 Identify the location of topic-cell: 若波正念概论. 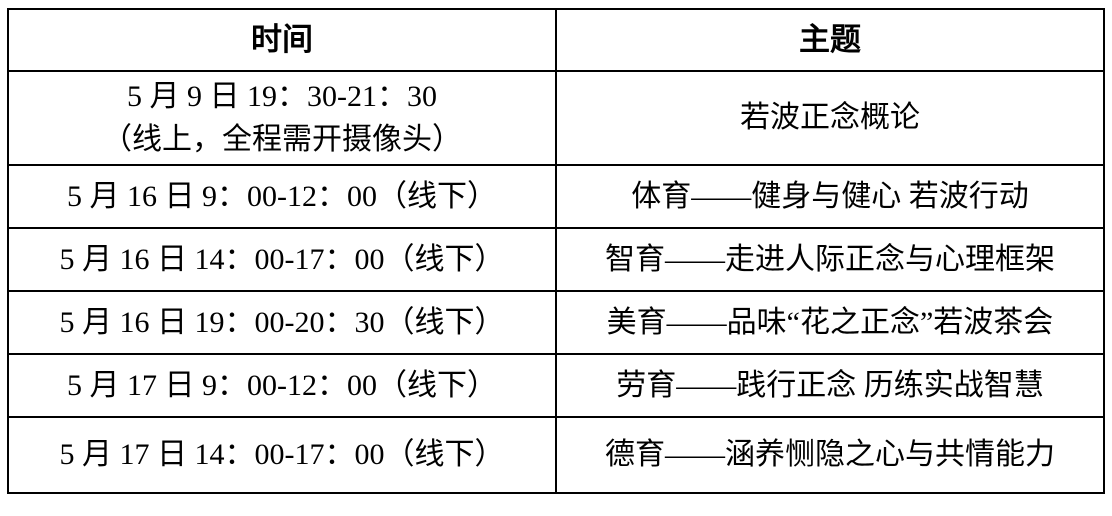
(830, 118).